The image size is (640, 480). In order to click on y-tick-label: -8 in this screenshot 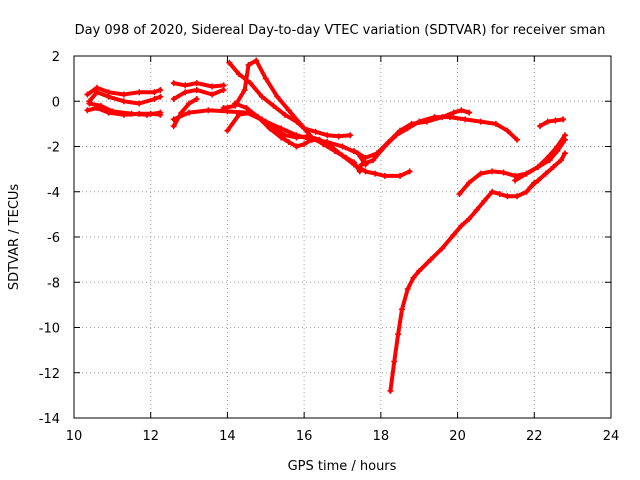, I will do `click(53, 283)`.